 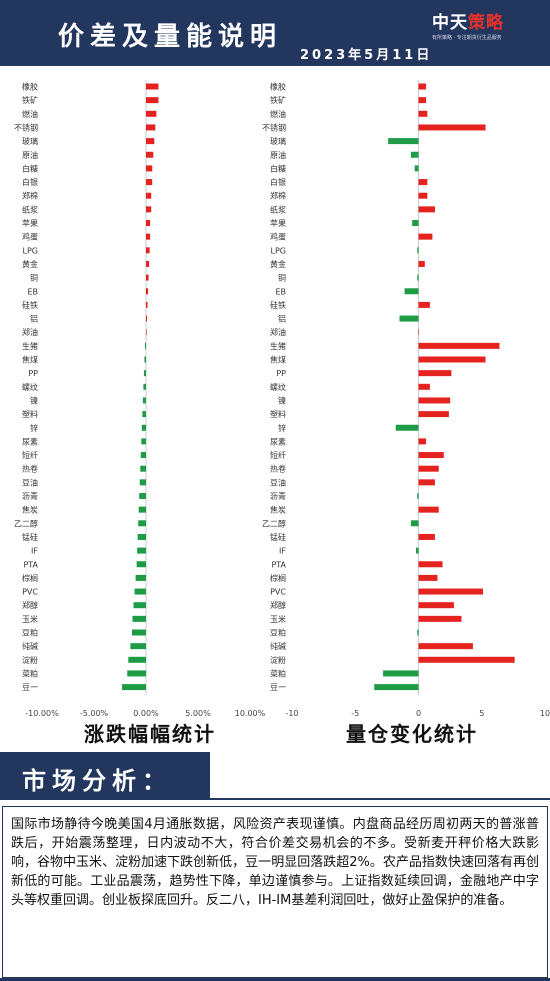 What do you see at coordinates (34, 551) in the screenshot?
I see `chart0-category-label: IF` at bounding box center [34, 551].